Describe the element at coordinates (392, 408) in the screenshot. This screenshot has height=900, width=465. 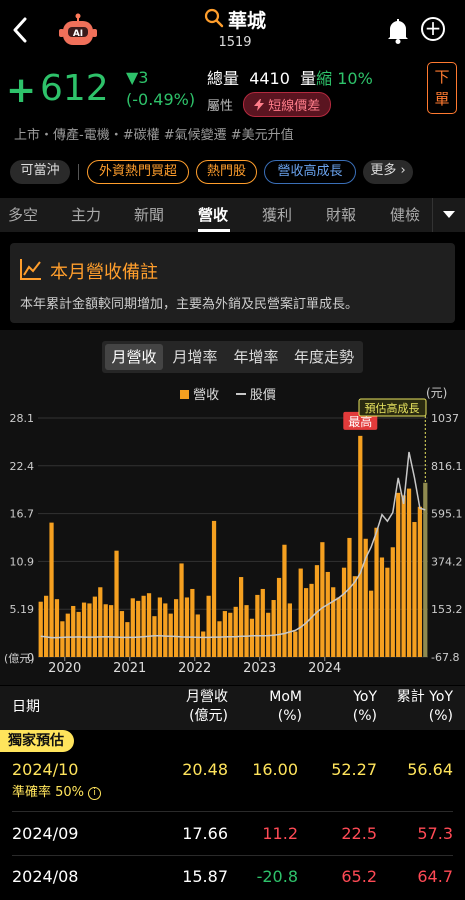
I see `forecast-label: 預估高成長` at that location.